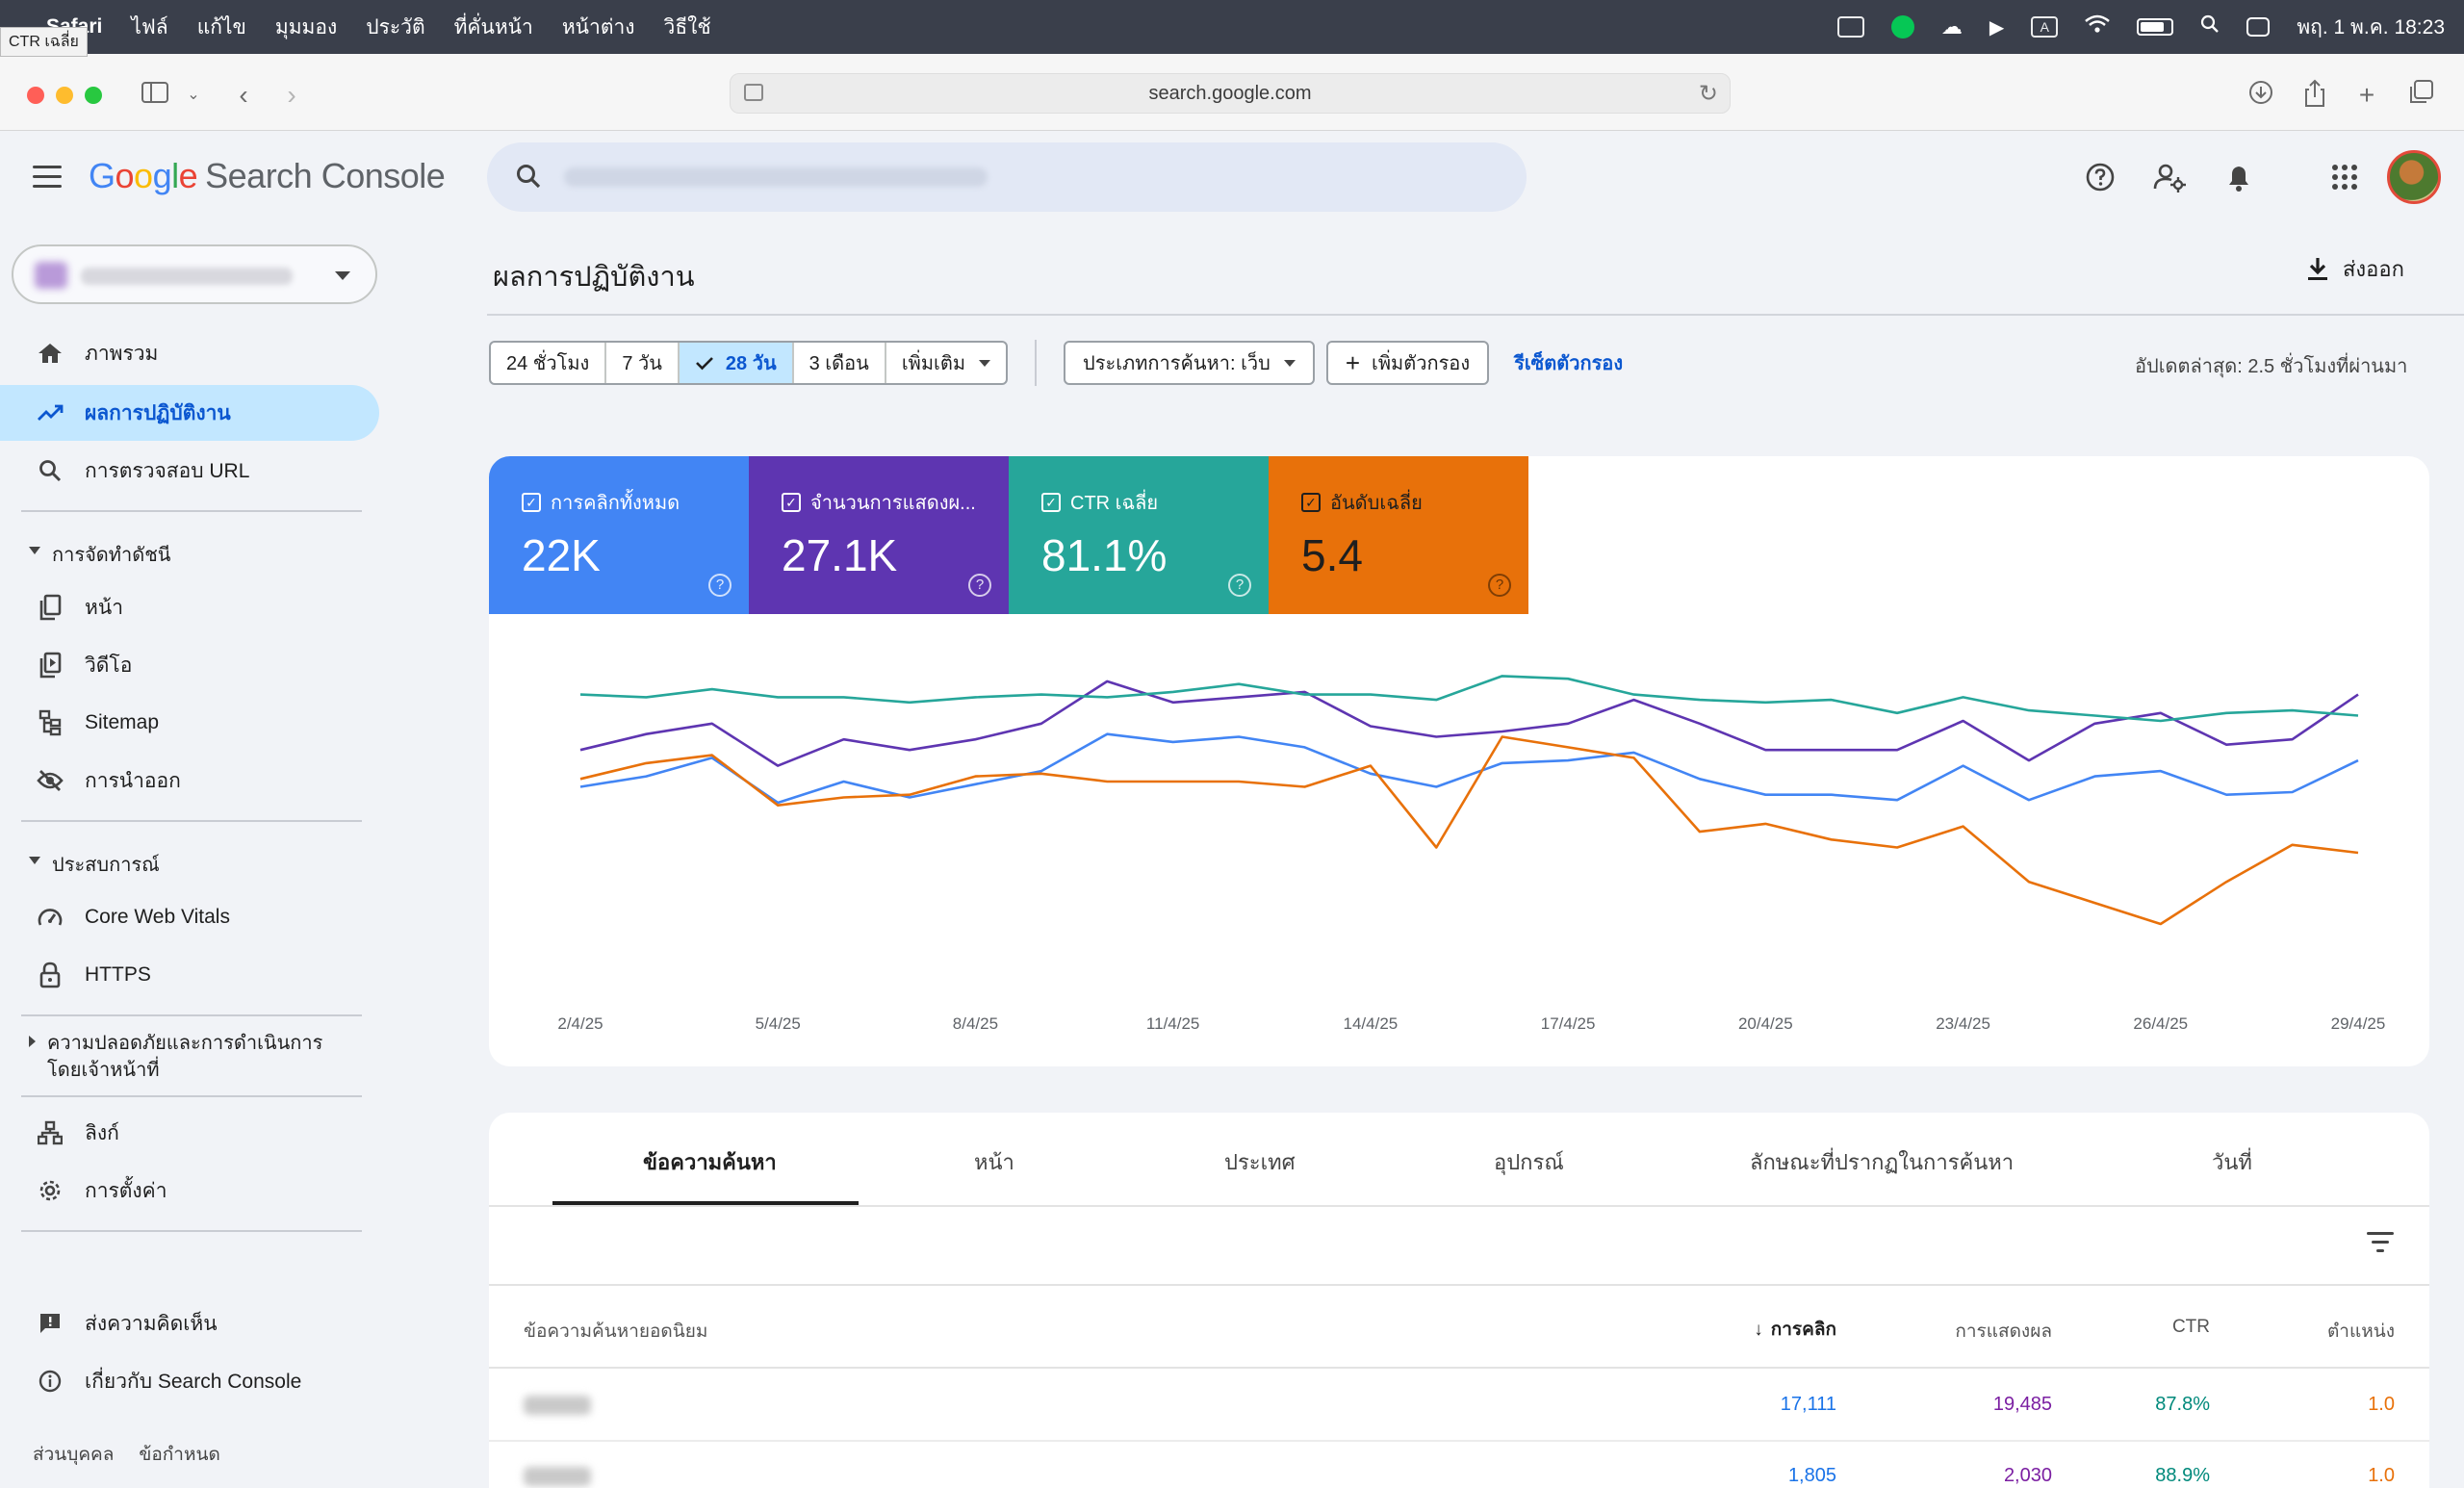  Describe the element at coordinates (94, 865) in the screenshot. I see `section-experience-toggle: ประสบการณ์` at that location.